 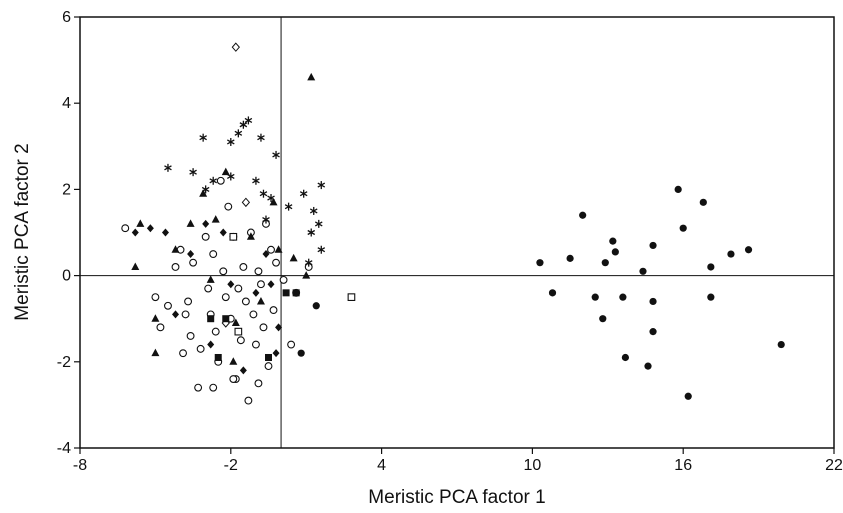 I want to click on y-tick-labels: 6 4 2 0 -2 -4, so click(x=64, y=233).